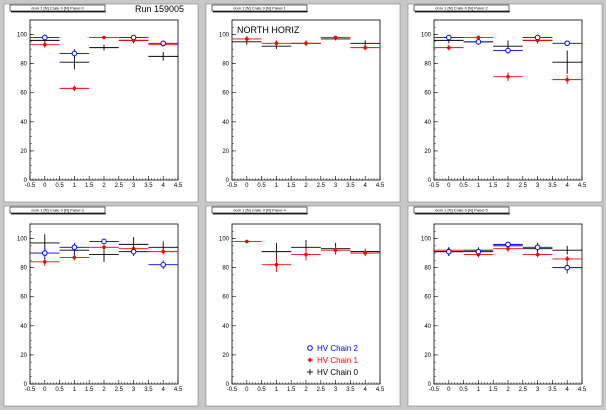 The height and width of the screenshot is (410, 606). Describe the element at coordinates (57, 8) in the screenshot. I see `panel-title: dom 1 [N] Crate 0 [N] Panel 0` at that location.